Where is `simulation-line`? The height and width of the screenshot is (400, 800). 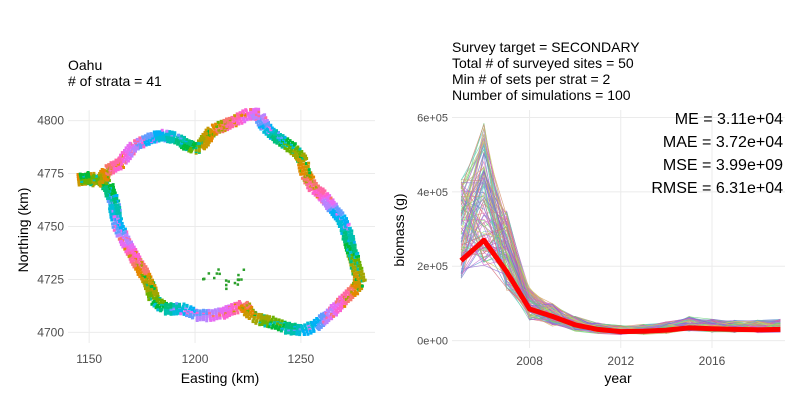
simulation-line is located at coordinates (620, 259).